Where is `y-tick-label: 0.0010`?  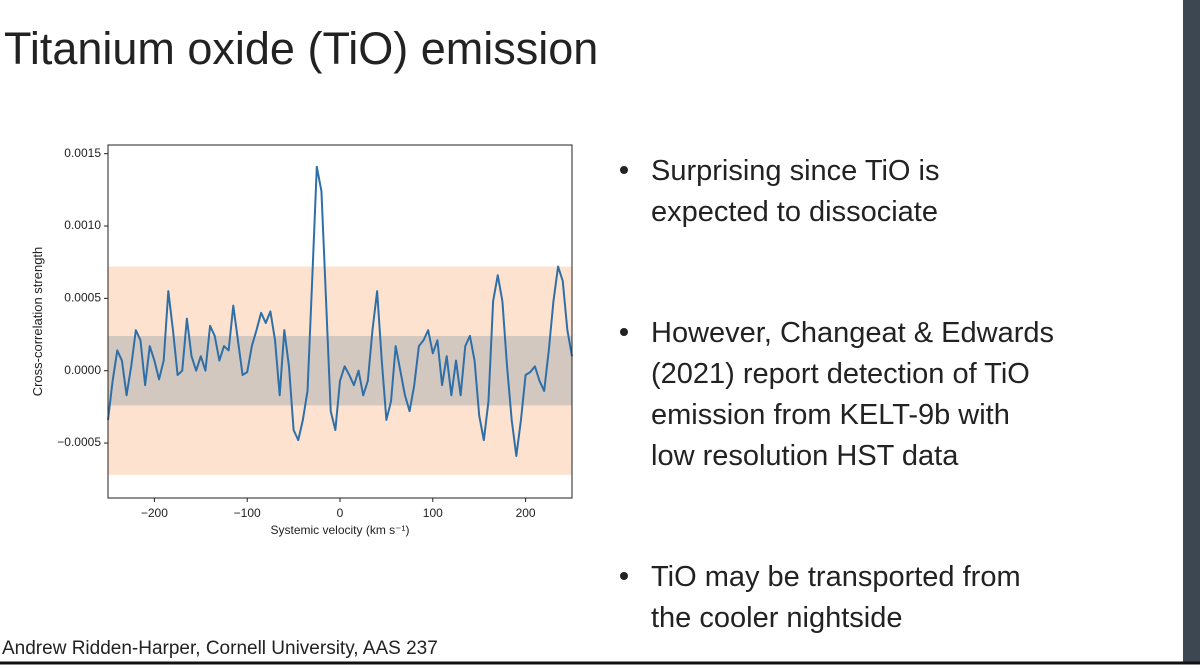
y-tick-label: 0.0010 is located at coordinates (82, 225).